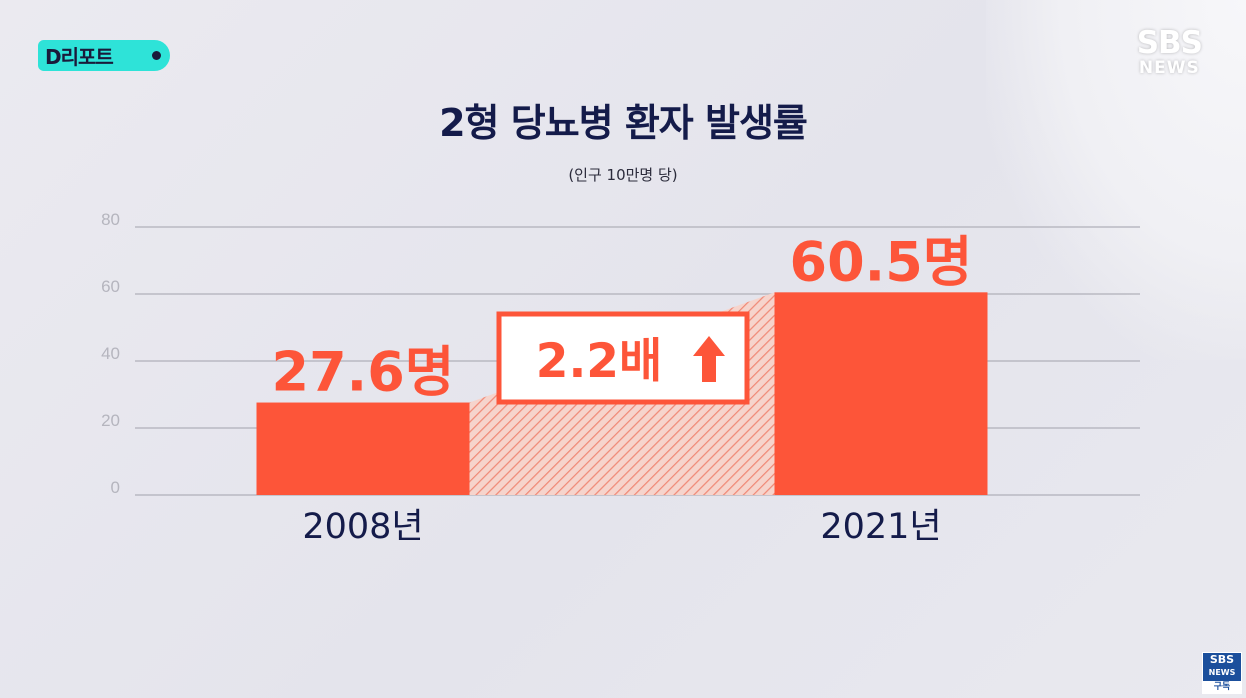 Image resolution: width=1246 pixels, height=698 pixels. What do you see at coordinates (363, 372) in the screenshot?
I see `value-label: 27.6명` at bounding box center [363, 372].